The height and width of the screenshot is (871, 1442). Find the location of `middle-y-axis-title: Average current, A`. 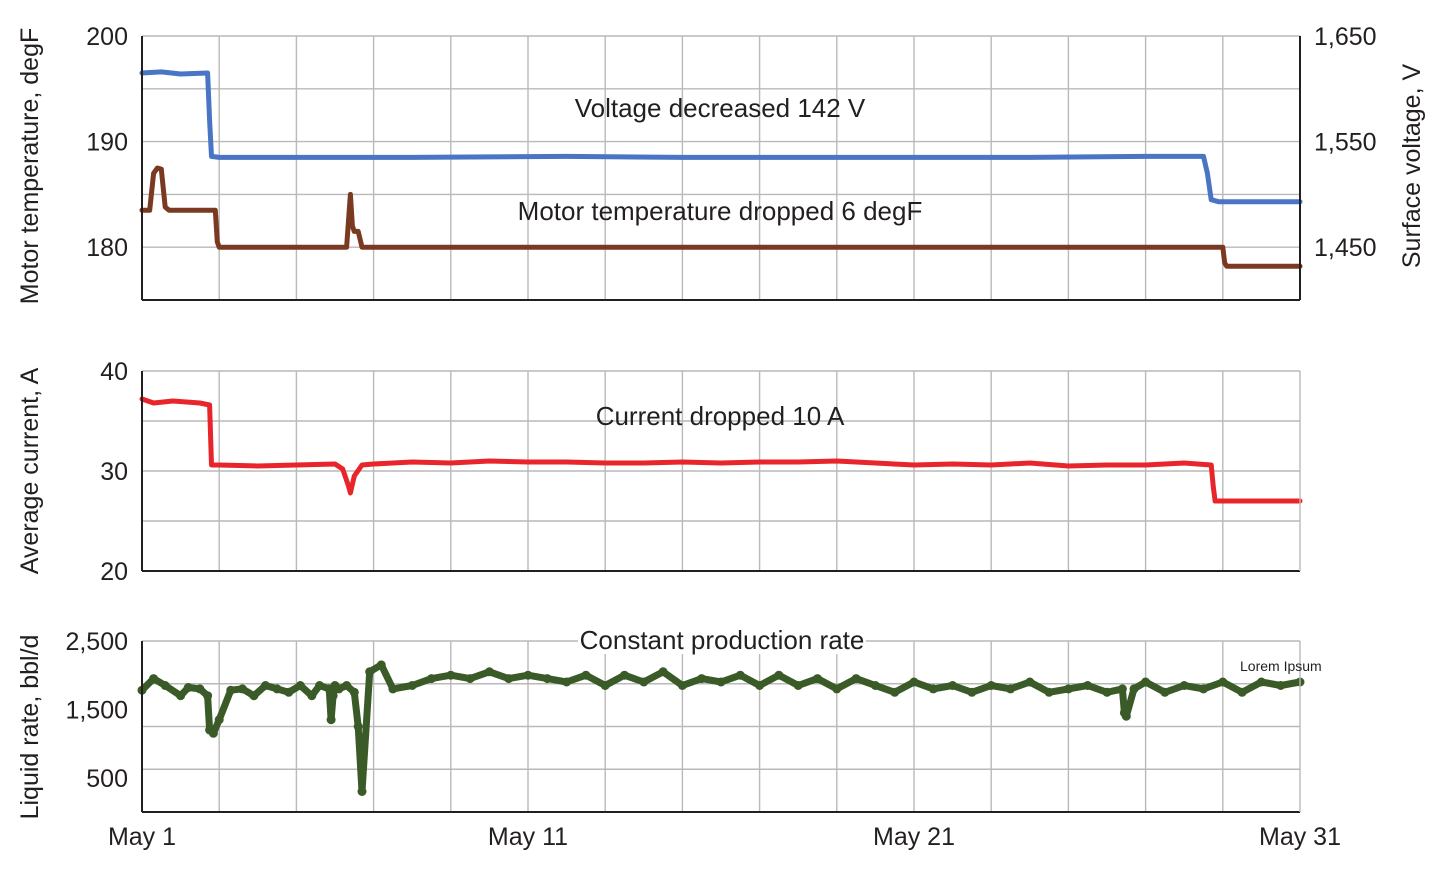

middle-y-axis-title: Average current, A is located at coordinates (30, 470).